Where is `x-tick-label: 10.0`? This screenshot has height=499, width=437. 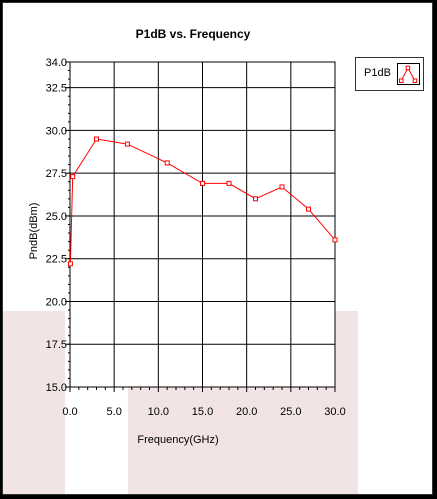 x-tick-label: 10.0 is located at coordinates (158, 412).